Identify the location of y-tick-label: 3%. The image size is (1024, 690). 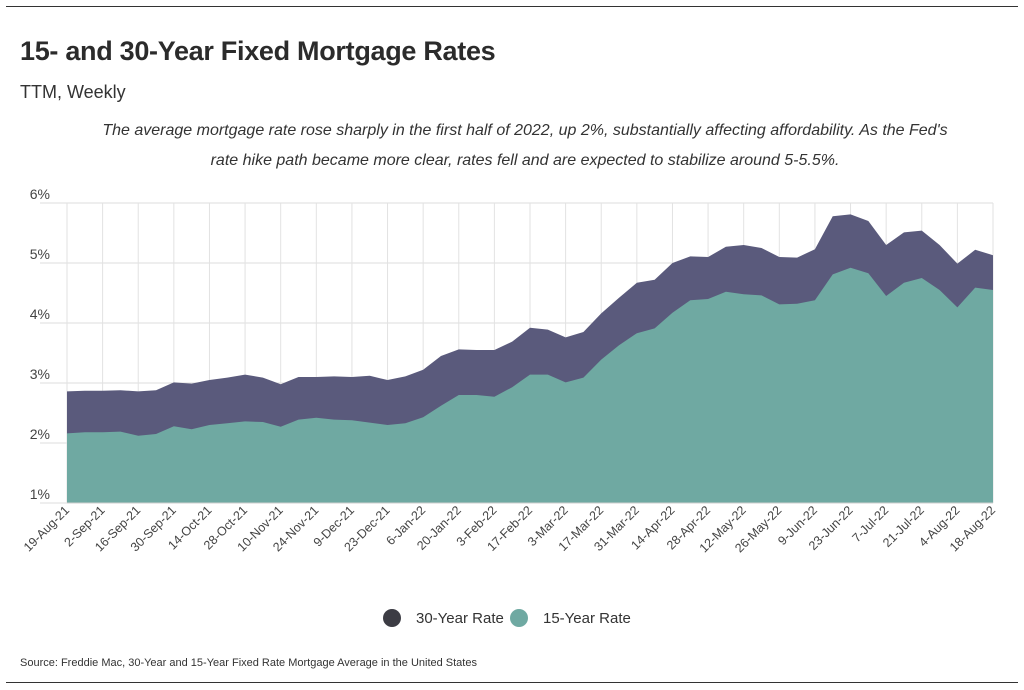
(40, 374).